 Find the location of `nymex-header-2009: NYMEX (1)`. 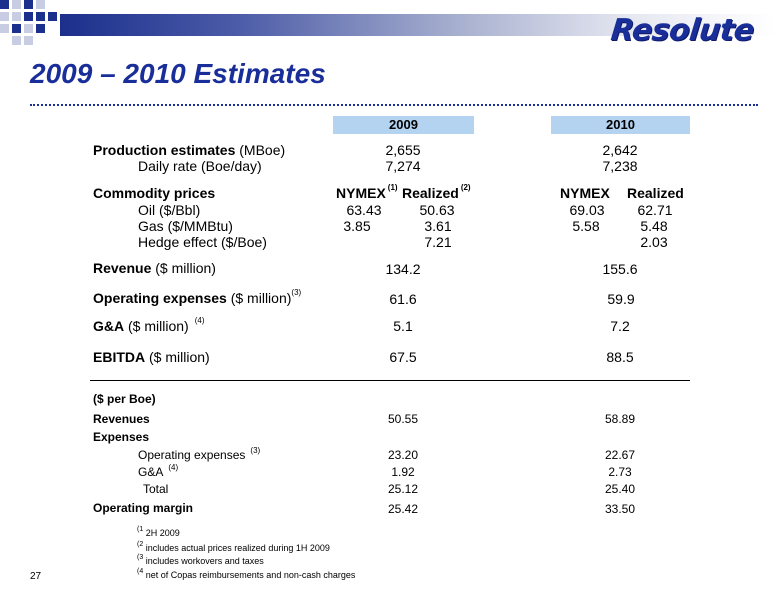

nymex-header-2009: NYMEX (1) is located at coordinates (367, 192).